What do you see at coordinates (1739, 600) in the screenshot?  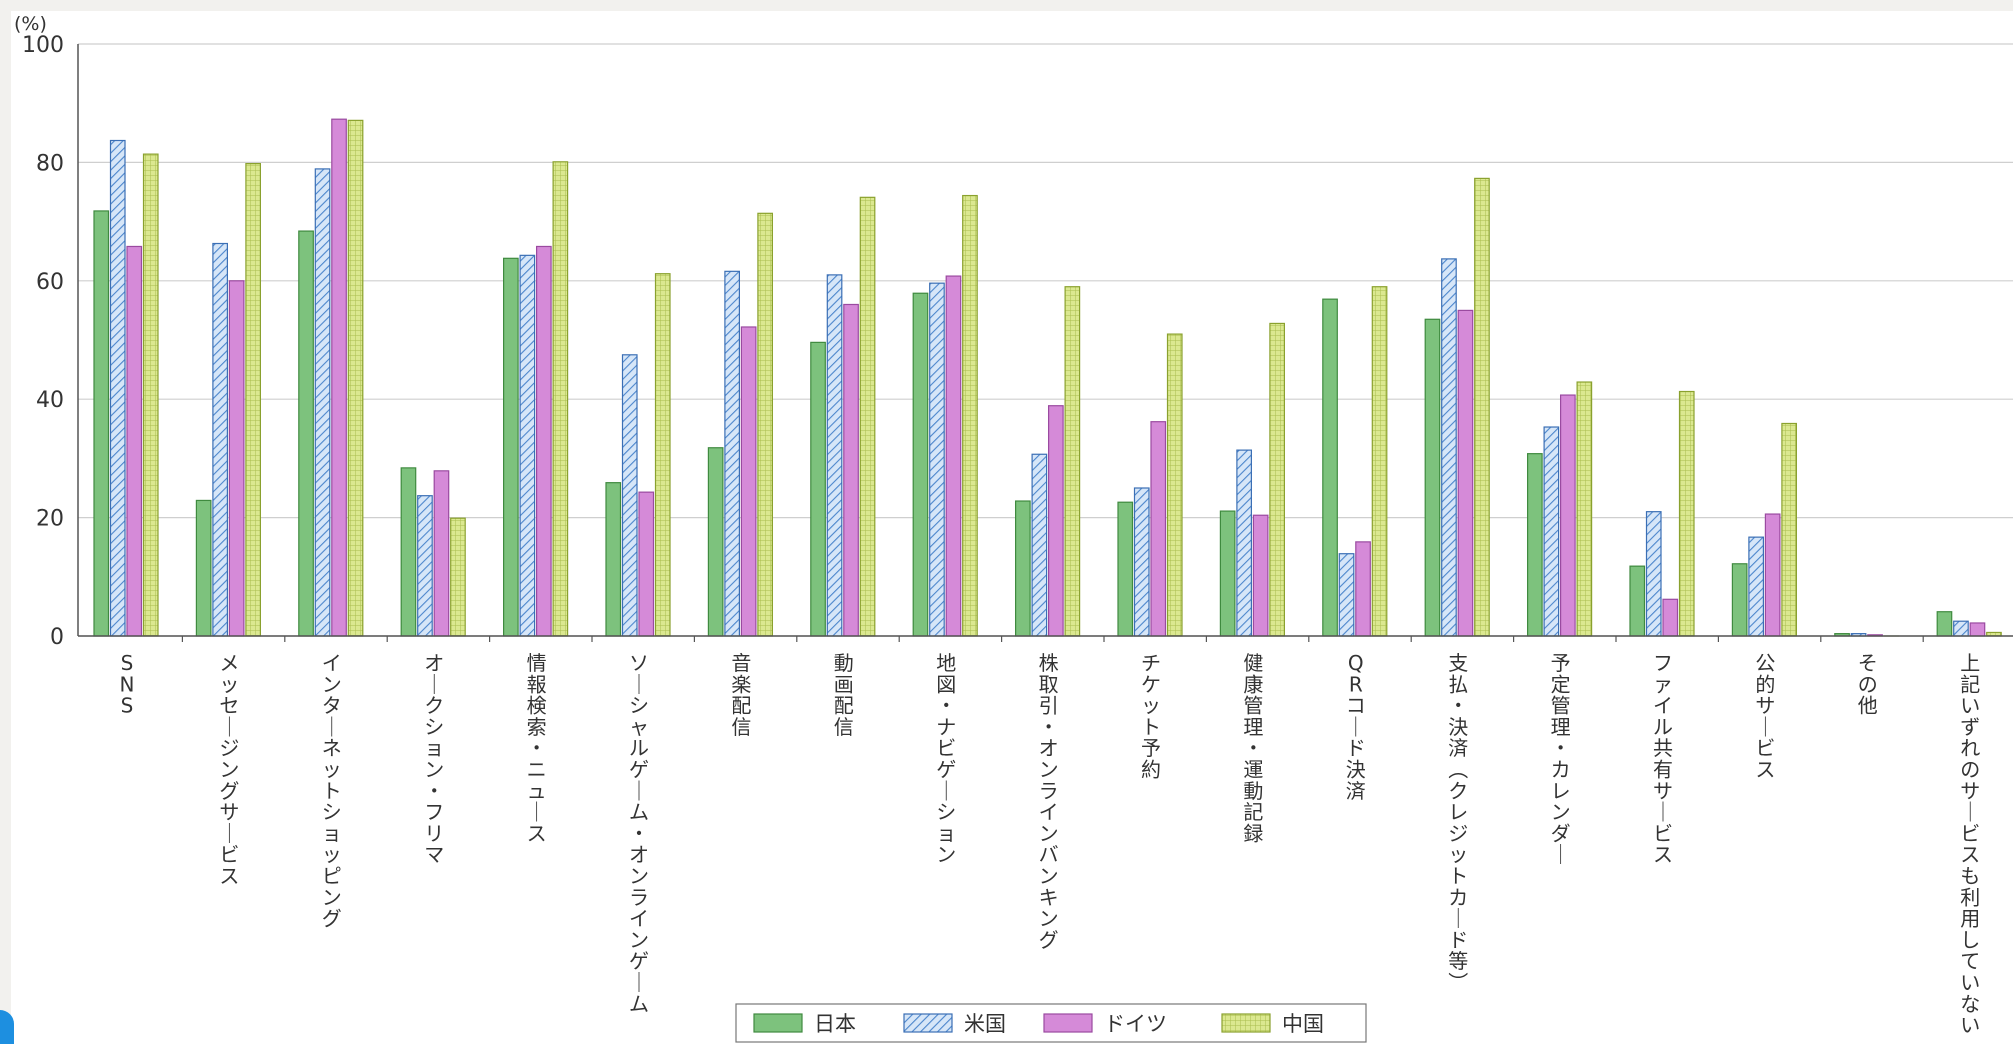 I see `bar-日本-16` at bounding box center [1739, 600].